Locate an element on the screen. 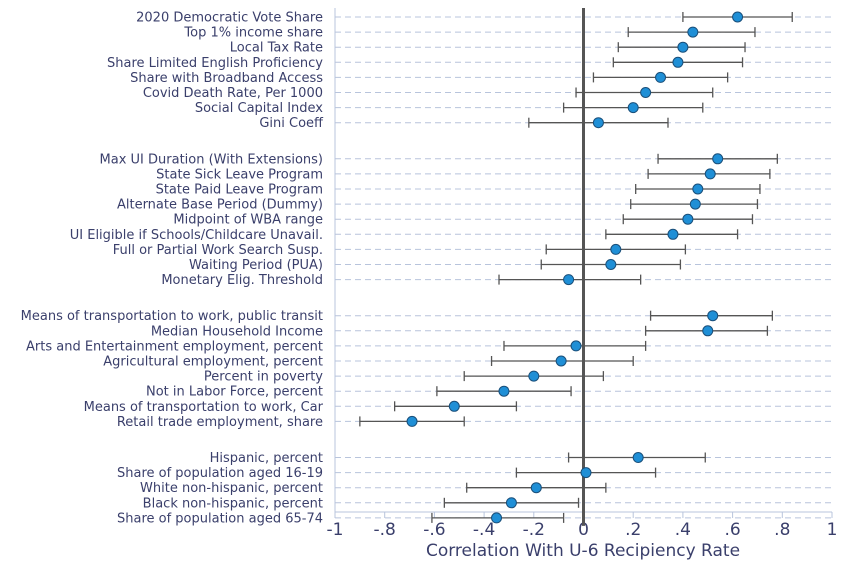 Image resolution: width=850 pixels, height=566 pixels. x-tick-label: .4 is located at coordinates (683, 530).